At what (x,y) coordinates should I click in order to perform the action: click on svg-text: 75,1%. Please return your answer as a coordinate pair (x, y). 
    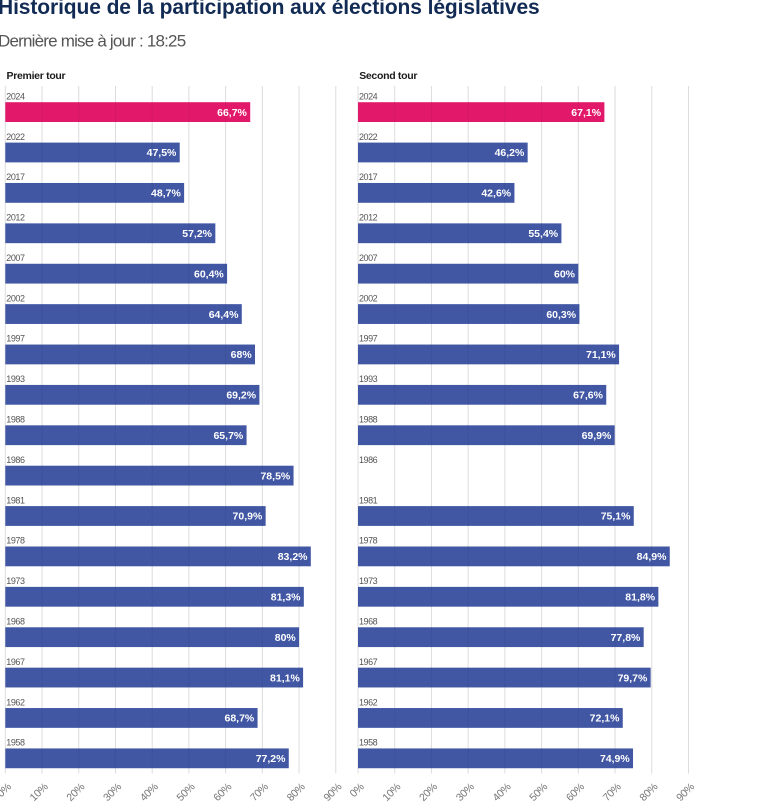
    Looking at the image, I should click on (616, 517).